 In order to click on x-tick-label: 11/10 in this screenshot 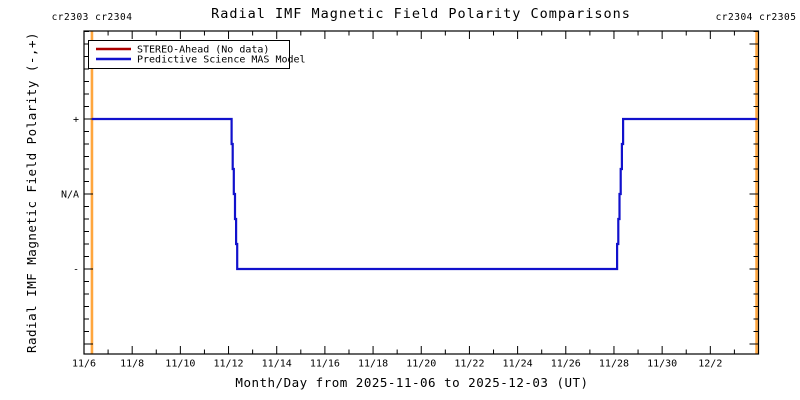, I will do `click(180, 364)`.